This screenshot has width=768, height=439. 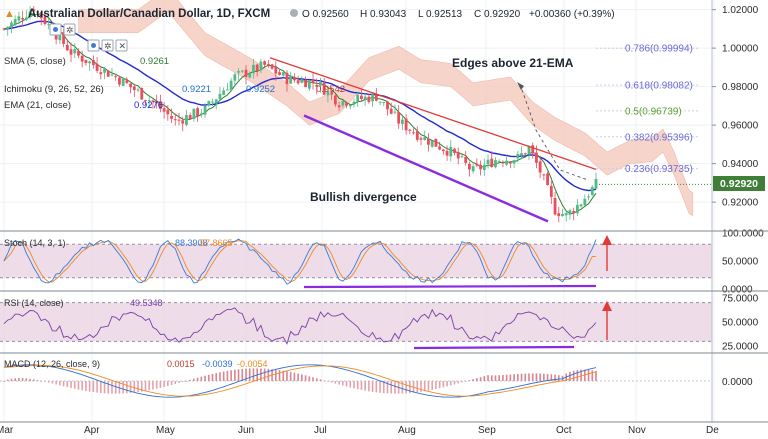 What do you see at coordinates (494, 347) in the screenshot?
I see `divergence-trendline-rsi` at bounding box center [494, 347].